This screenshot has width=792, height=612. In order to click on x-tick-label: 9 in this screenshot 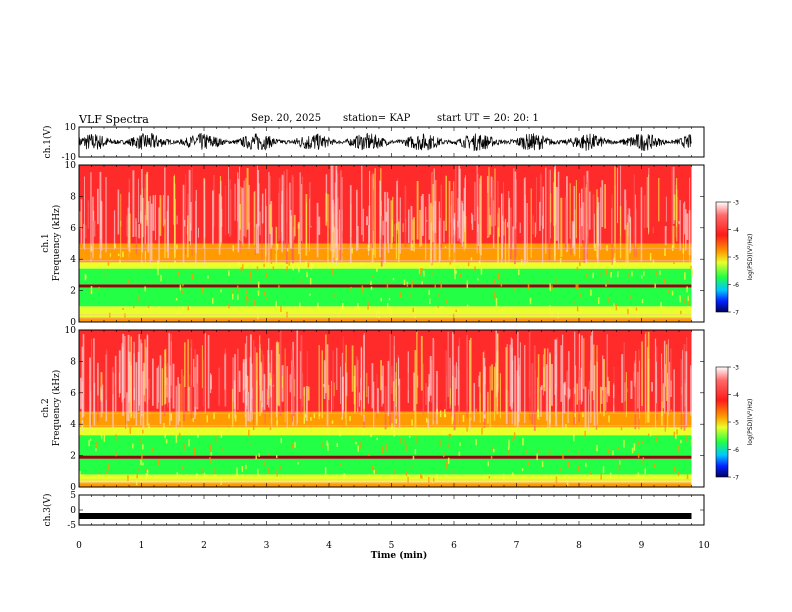, I will do `click(642, 546)`.